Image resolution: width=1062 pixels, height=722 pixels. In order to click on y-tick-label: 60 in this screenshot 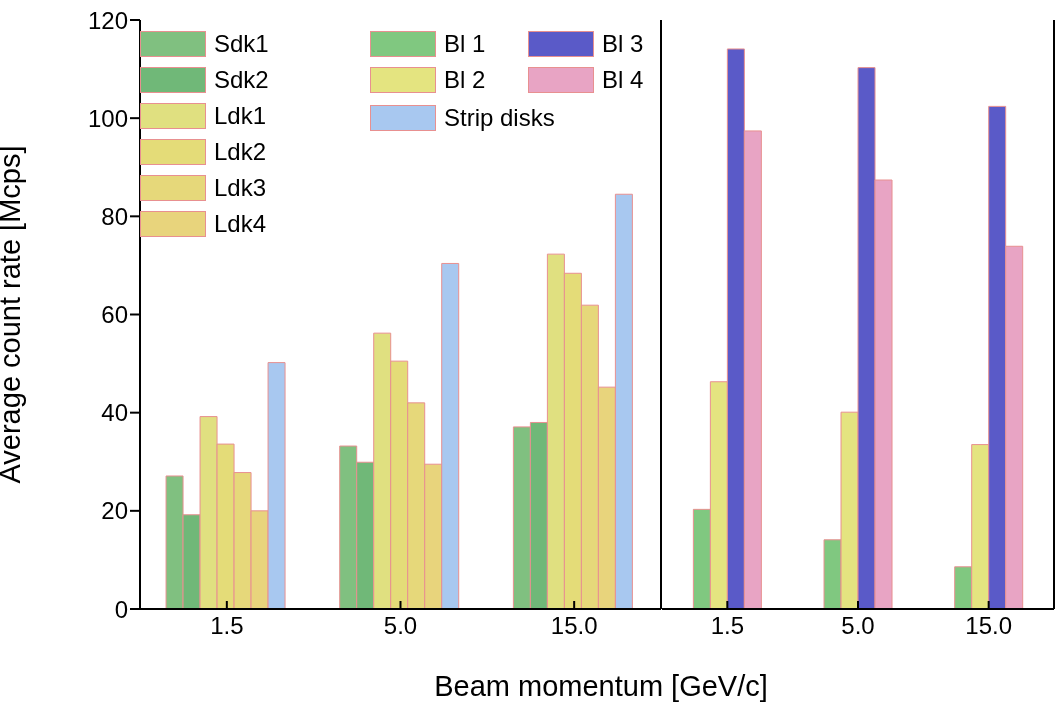, I will do `click(114, 315)`.